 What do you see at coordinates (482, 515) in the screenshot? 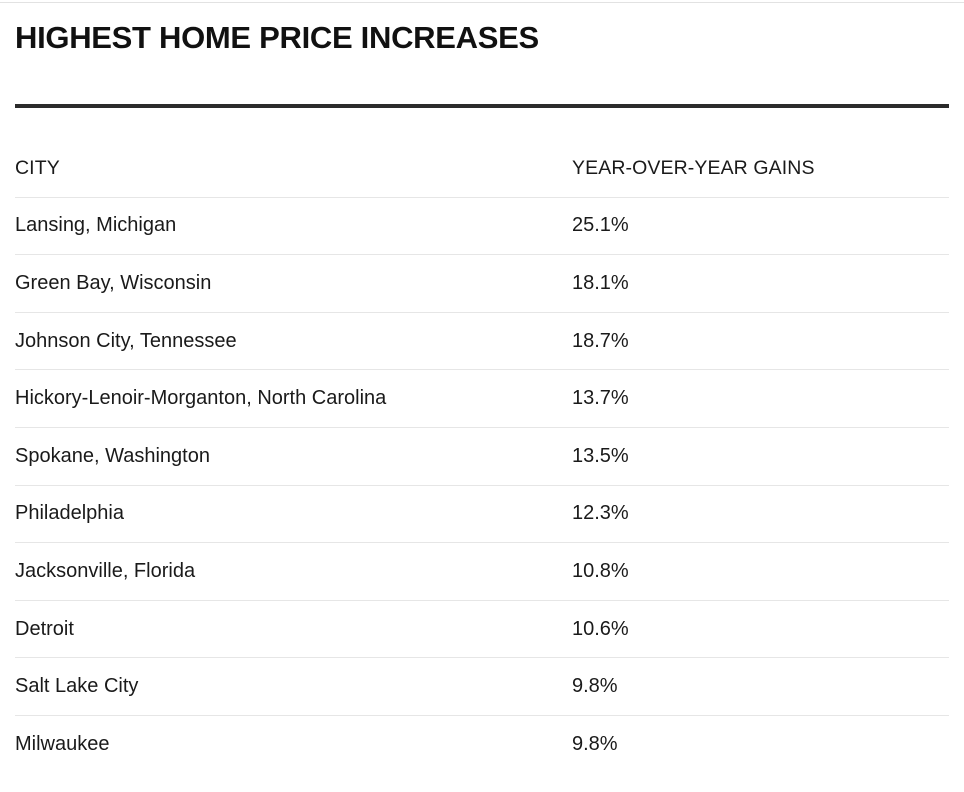
I see `table-row: Philadelphia 12.3%` at bounding box center [482, 515].